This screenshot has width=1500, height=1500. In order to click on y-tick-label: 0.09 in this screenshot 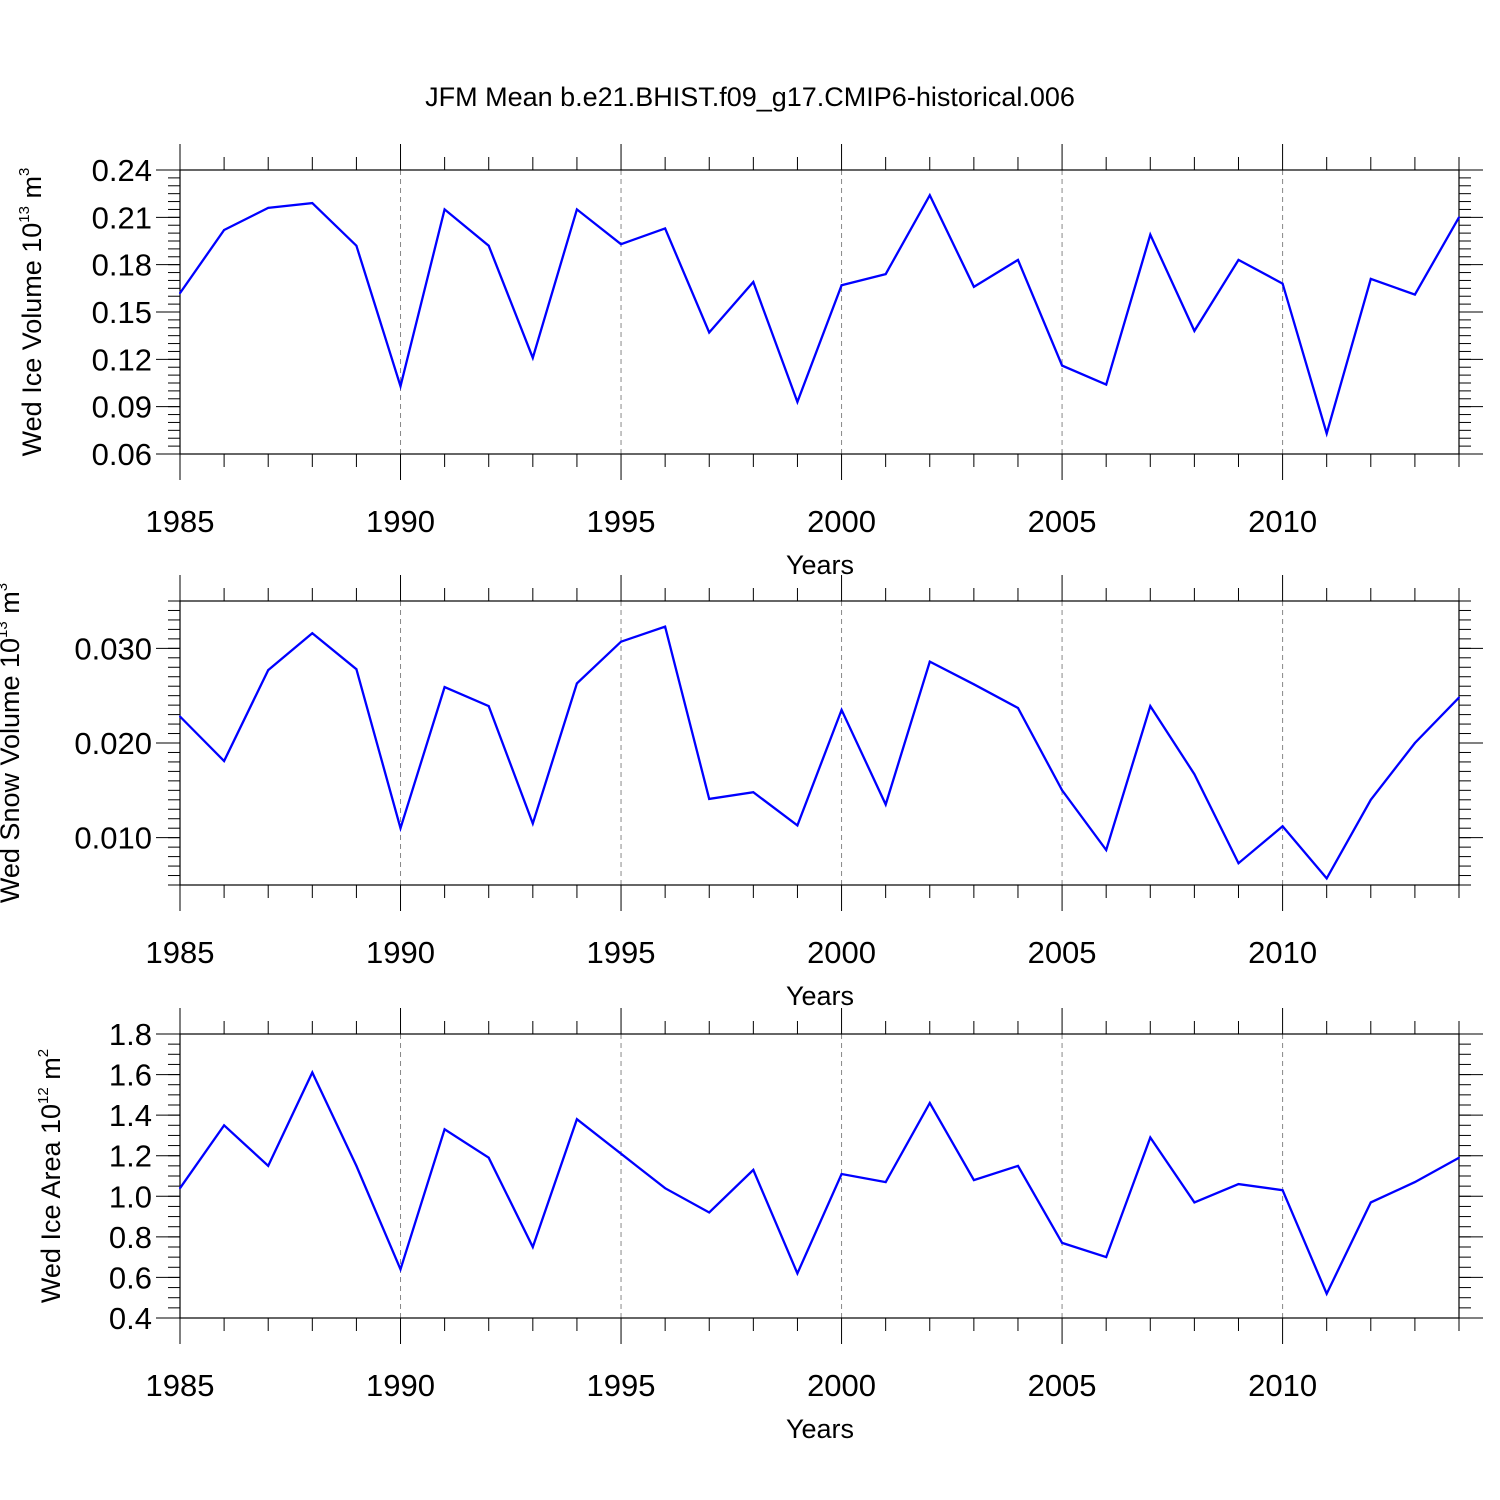, I will do `click(122, 407)`.